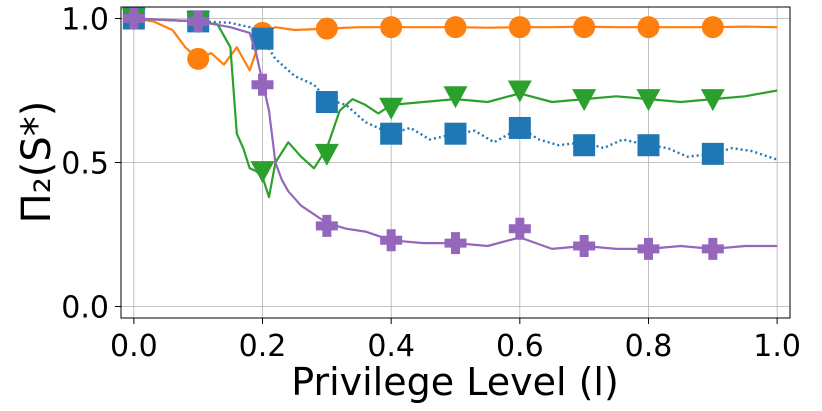 The height and width of the screenshot is (411, 822). I want to click on series-orange-circle, so click(450, 39).